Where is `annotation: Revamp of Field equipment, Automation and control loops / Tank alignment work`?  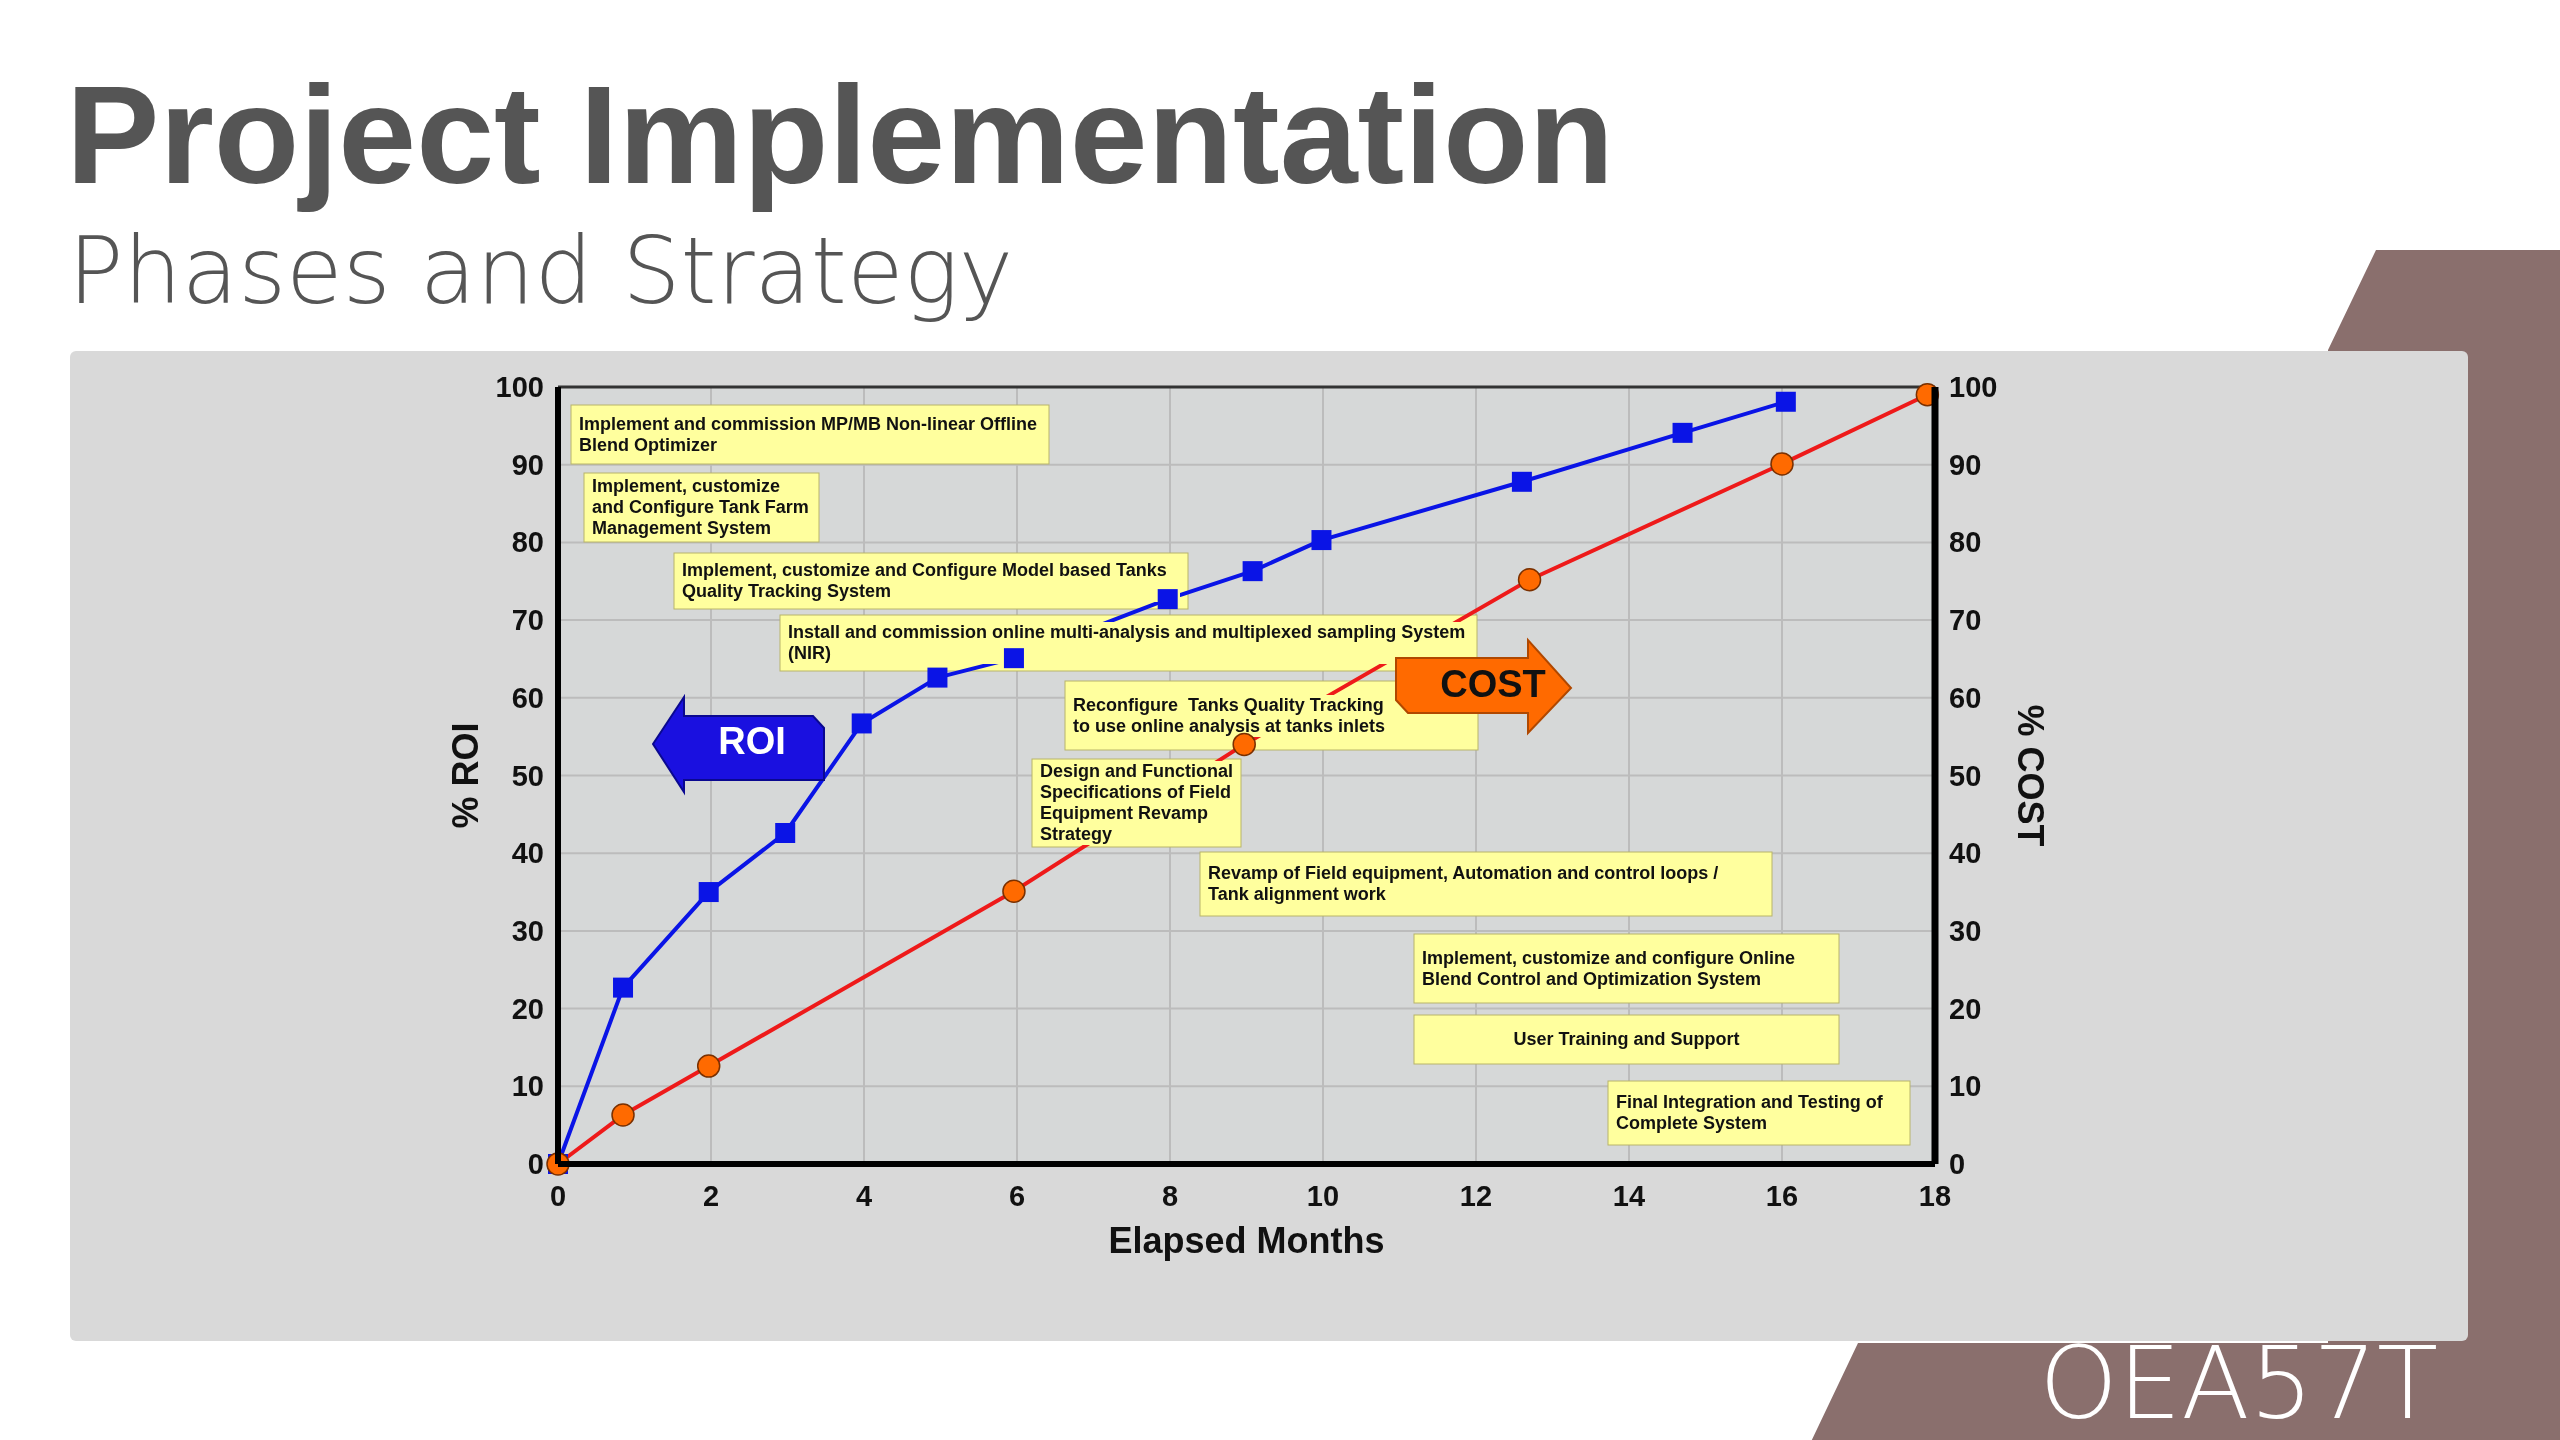 annotation: Revamp of Field equipment, Automation and control loops / Tank alignment work is located at coordinates (1486, 884).